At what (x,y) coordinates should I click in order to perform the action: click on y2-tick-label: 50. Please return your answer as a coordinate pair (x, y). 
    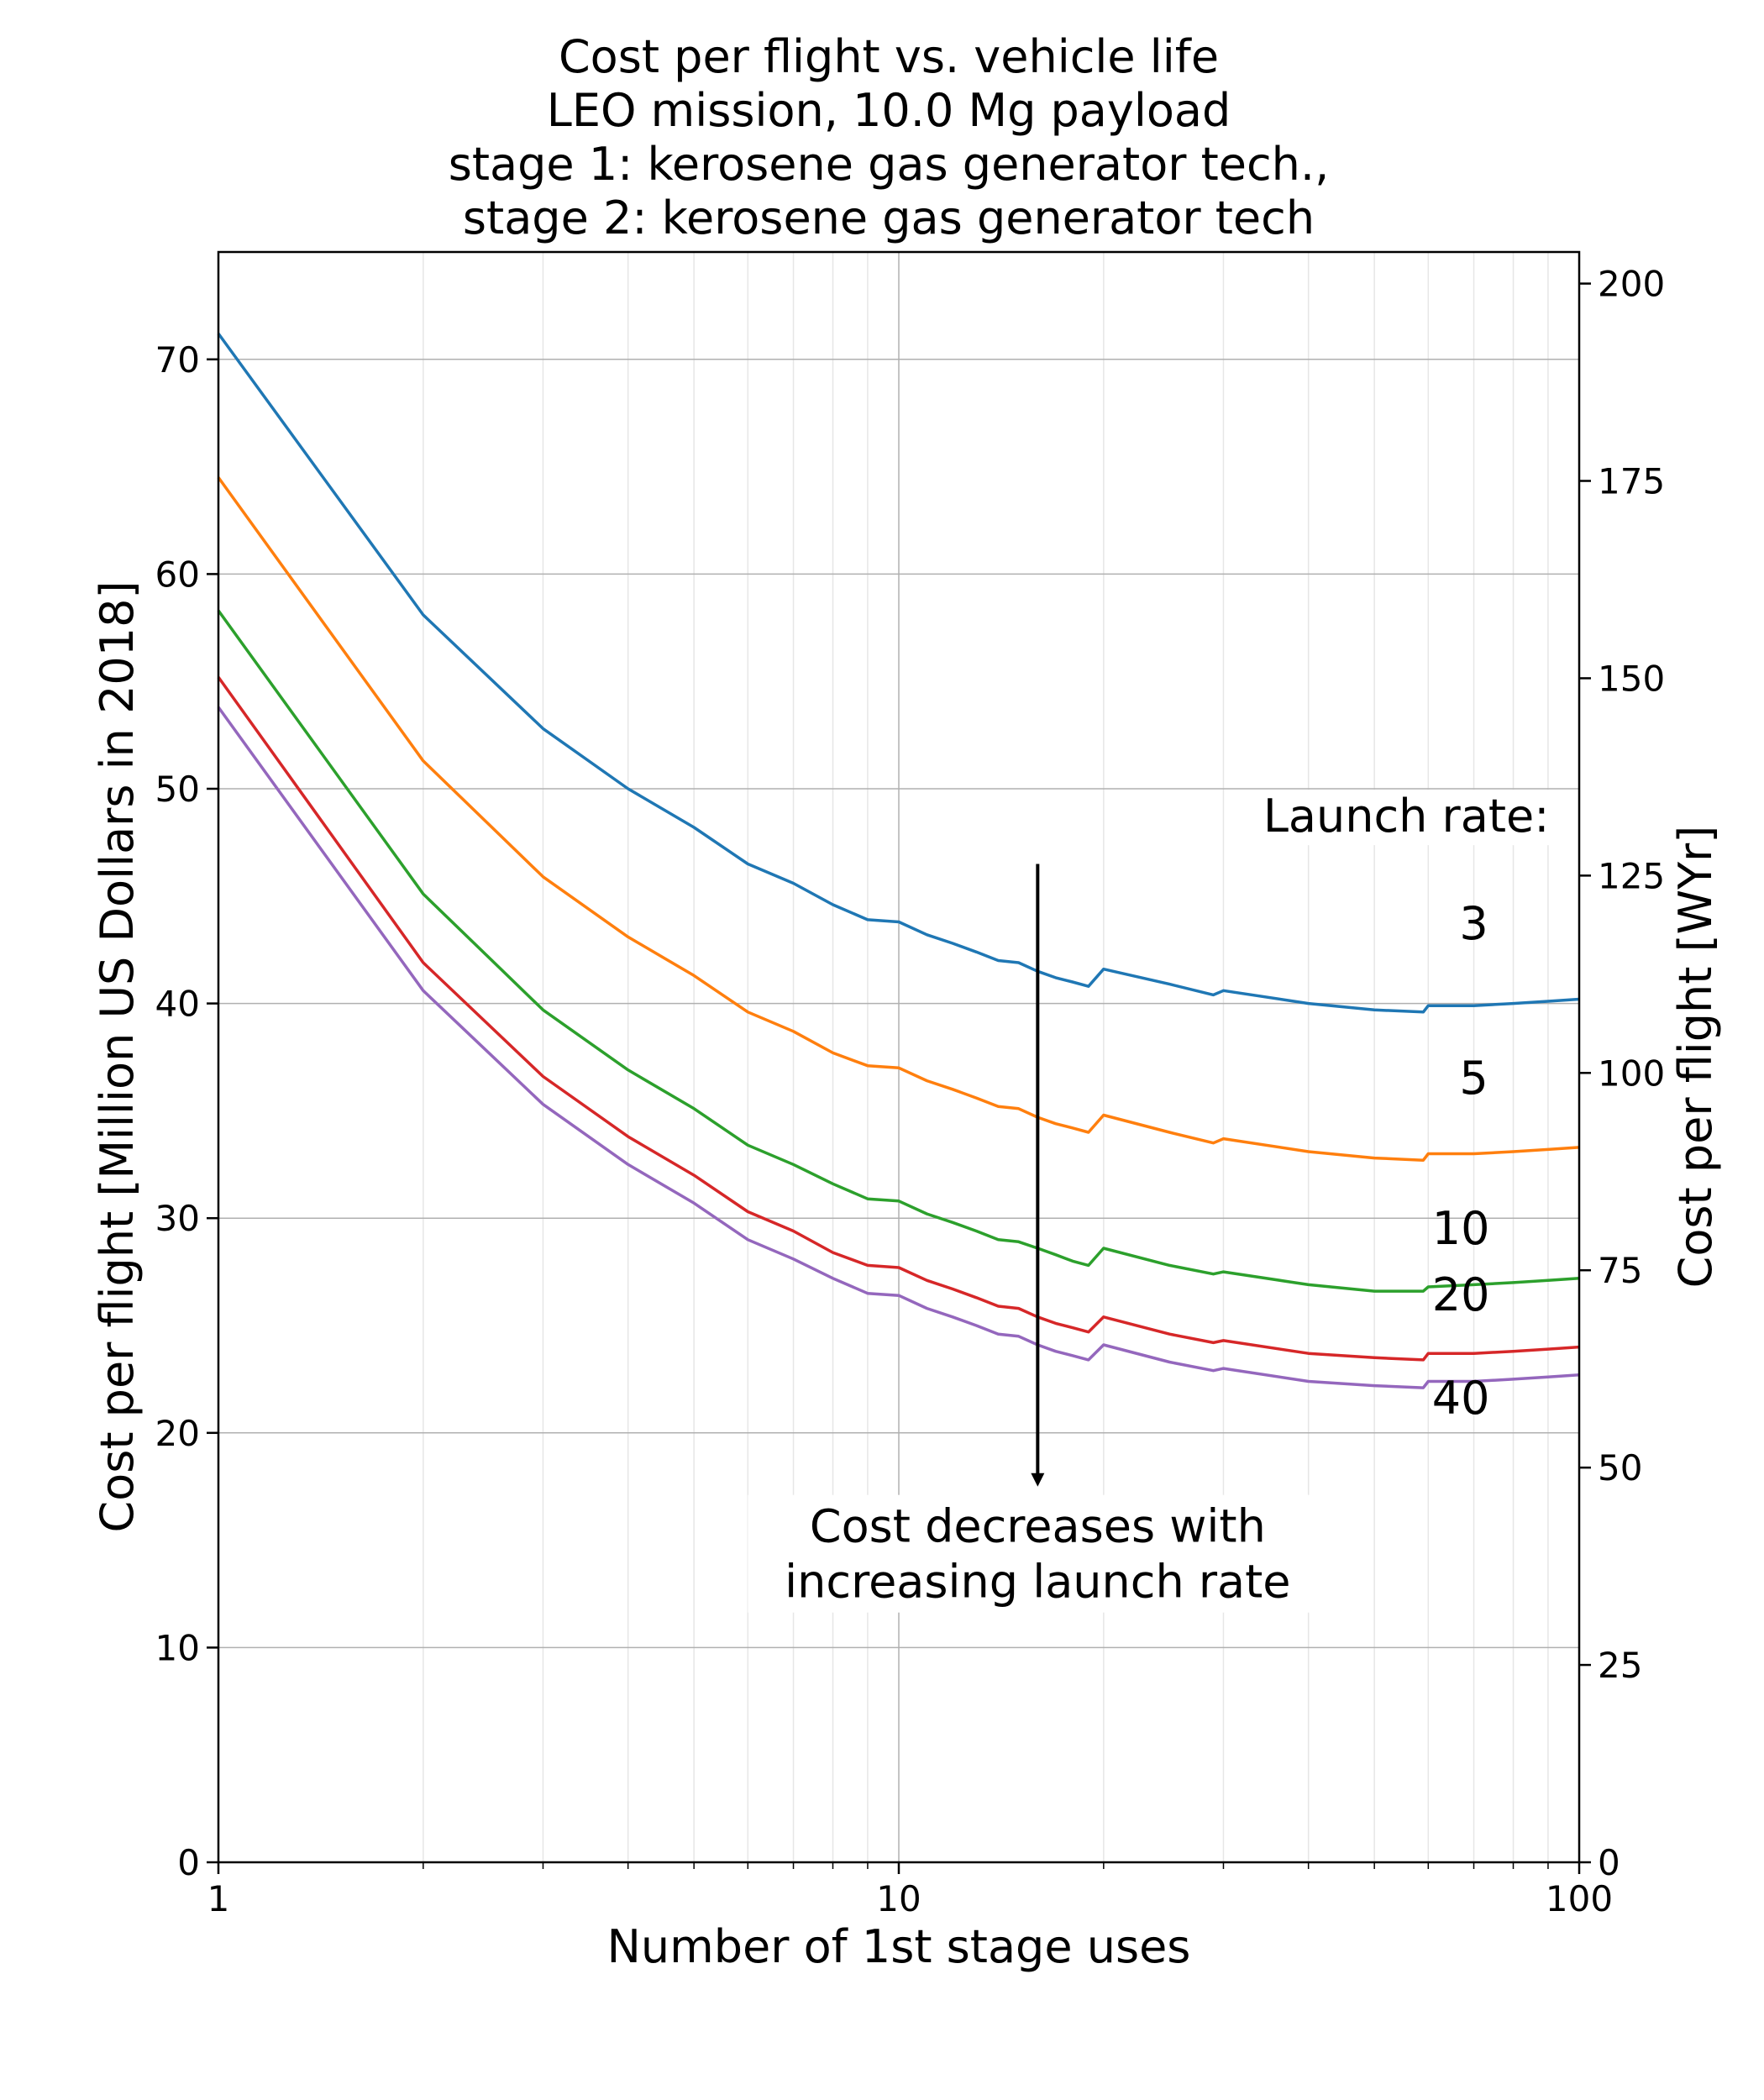
    Looking at the image, I should click on (1620, 1467).